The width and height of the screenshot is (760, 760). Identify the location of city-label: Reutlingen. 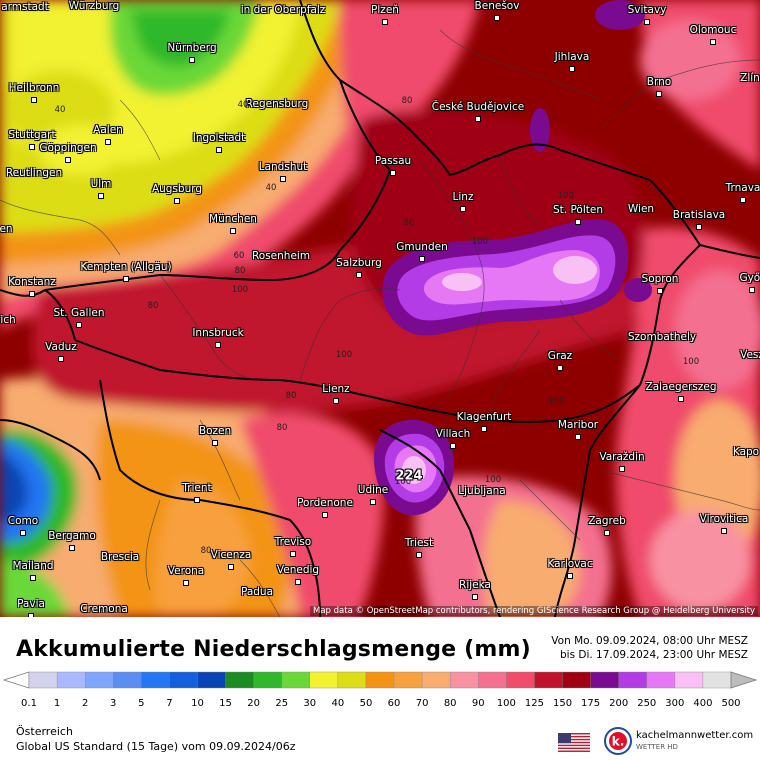
(34, 173).